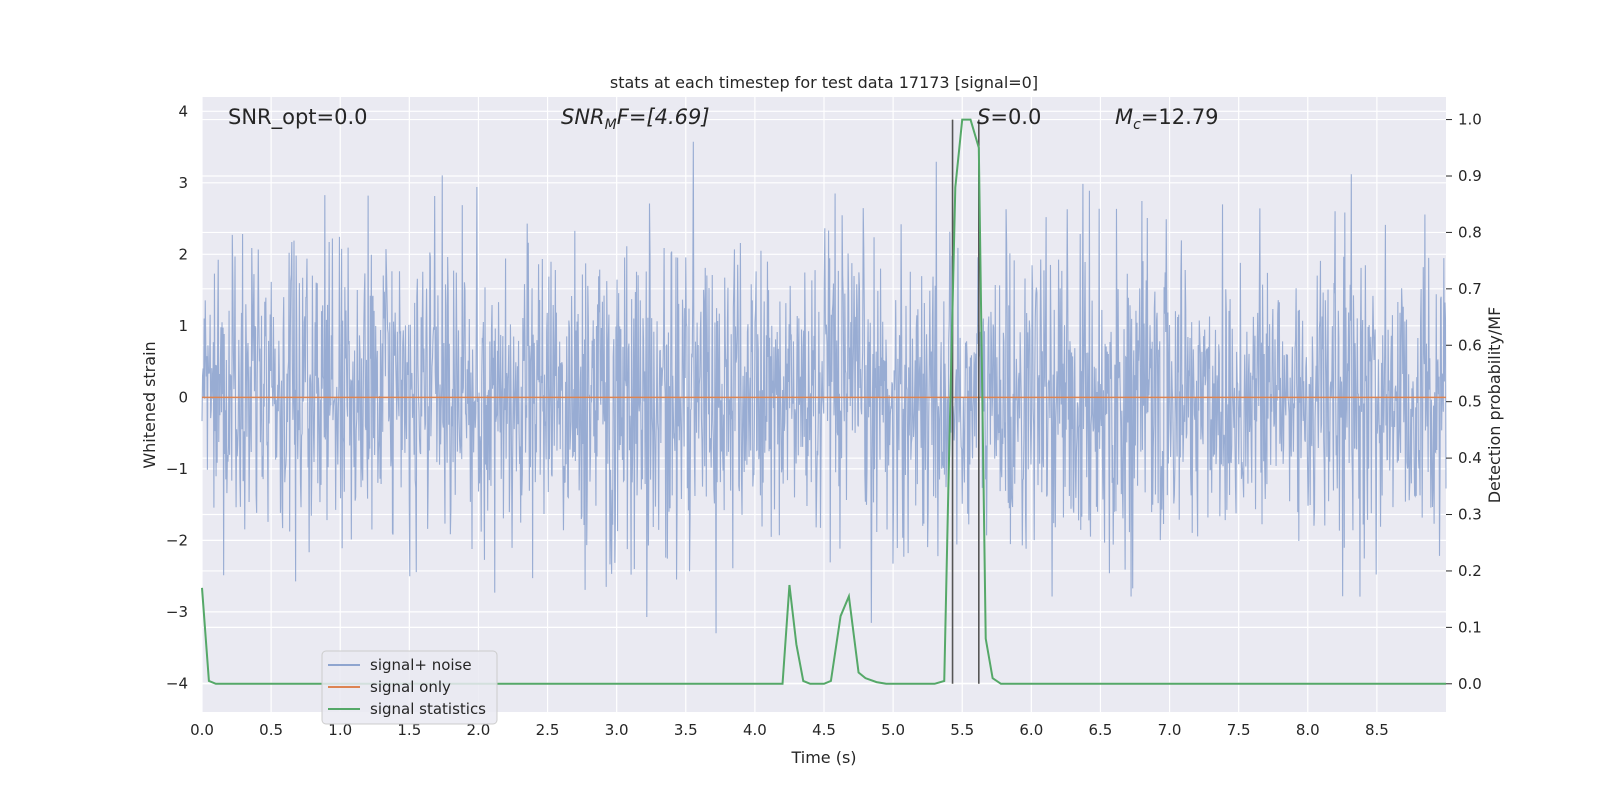  I want to click on annotation-snr-mf: SNRMF=[4.69], so click(635, 119).